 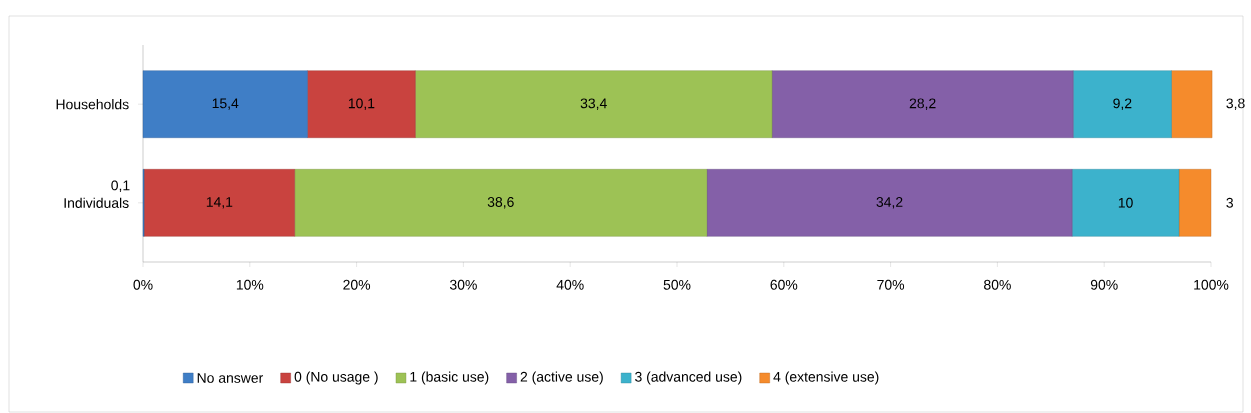 I want to click on data-label: 34,2, so click(x=889, y=203).